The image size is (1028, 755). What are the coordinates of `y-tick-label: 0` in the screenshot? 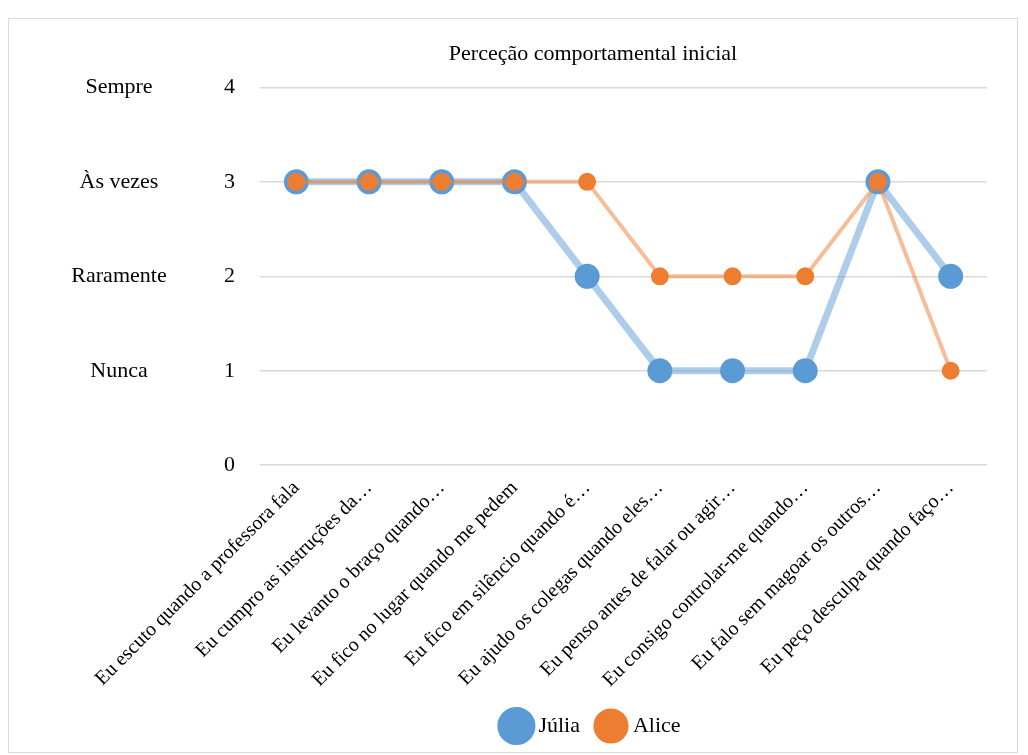 It's located at (229, 463).